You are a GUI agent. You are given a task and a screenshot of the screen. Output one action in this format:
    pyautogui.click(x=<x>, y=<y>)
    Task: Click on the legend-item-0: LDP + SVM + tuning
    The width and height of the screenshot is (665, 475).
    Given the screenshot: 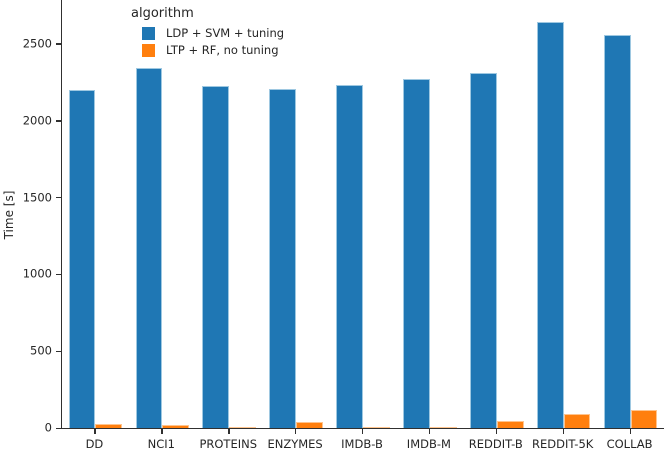 What is the action you would take?
    pyautogui.click(x=213, y=33)
    